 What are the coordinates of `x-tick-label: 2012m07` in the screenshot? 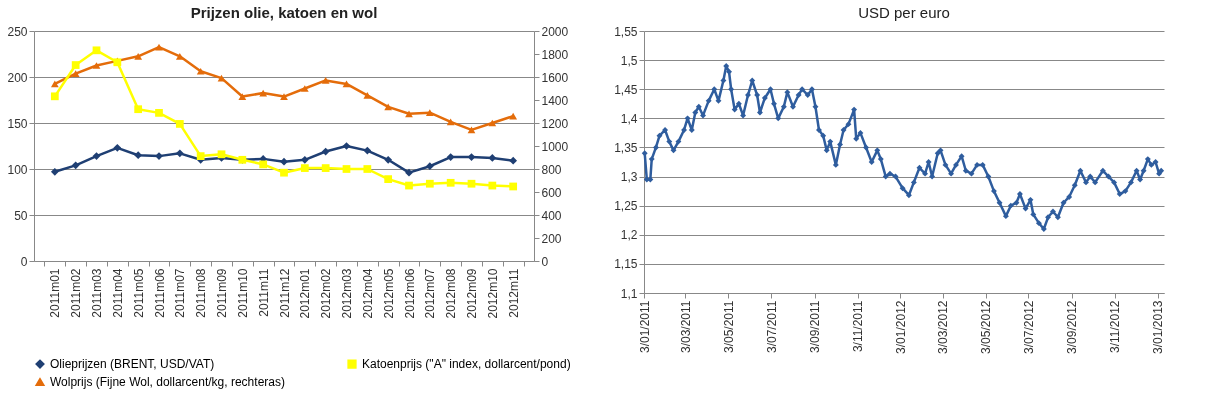 It's located at (430, 293).